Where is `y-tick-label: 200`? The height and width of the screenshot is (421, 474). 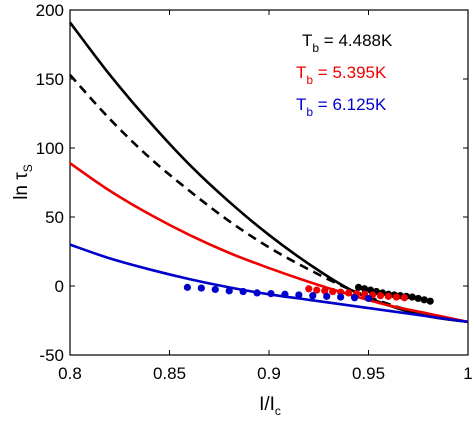
y-tick-label: 200 is located at coordinates (50, 10).